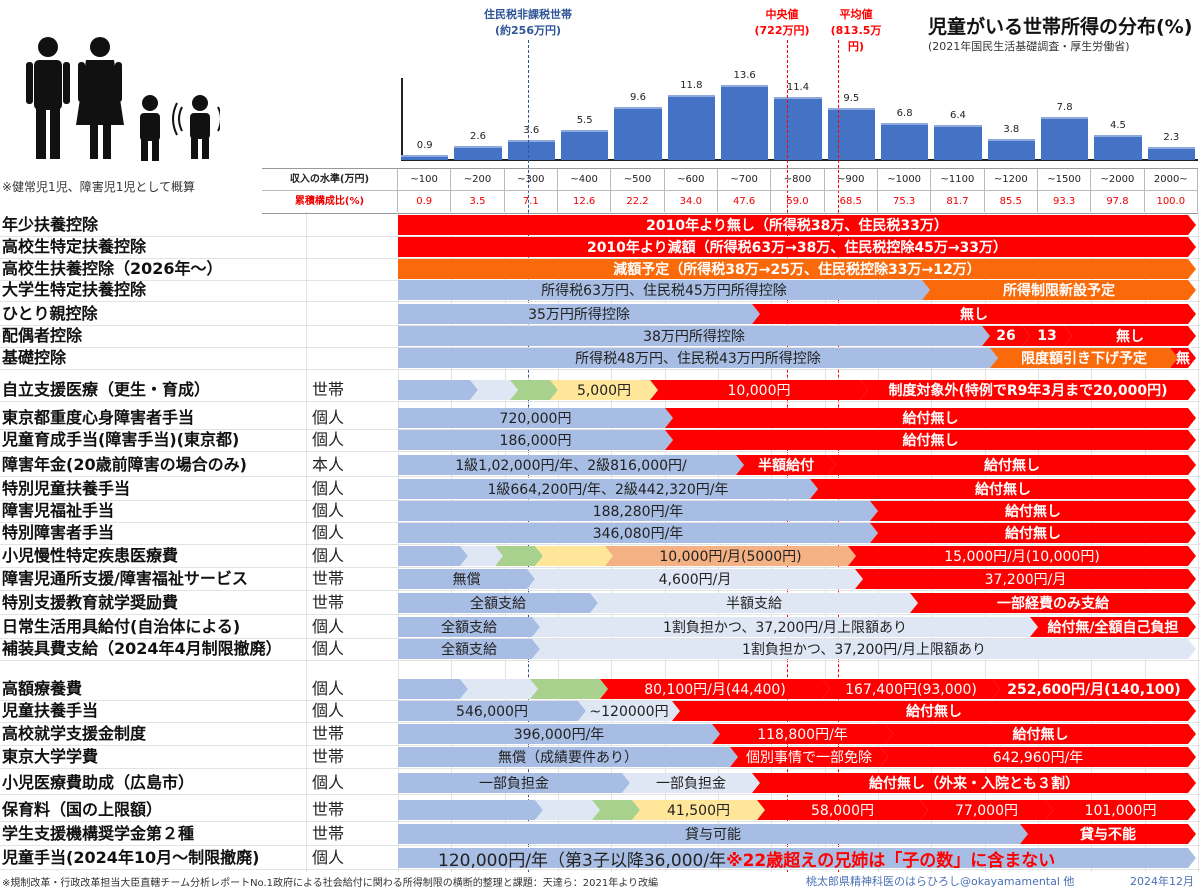  I want to click on segment-text: 2010年より減額（所得税63万→38万、住民税控除45万→33万）, so click(797, 248).